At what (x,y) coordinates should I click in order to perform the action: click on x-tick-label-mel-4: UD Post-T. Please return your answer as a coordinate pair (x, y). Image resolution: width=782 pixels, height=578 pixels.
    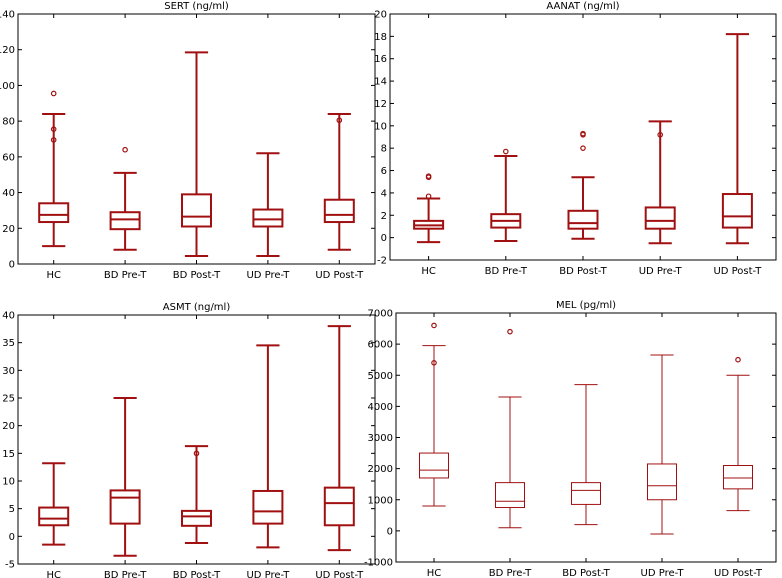
    Looking at the image, I should click on (738, 573).